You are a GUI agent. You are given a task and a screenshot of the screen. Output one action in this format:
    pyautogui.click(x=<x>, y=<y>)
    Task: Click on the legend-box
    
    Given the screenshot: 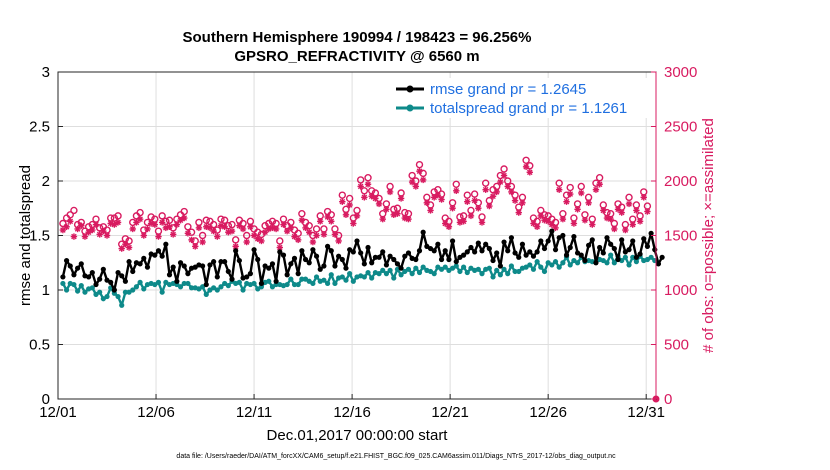 What is the action you would take?
    pyautogui.click(x=521, y=98)
    